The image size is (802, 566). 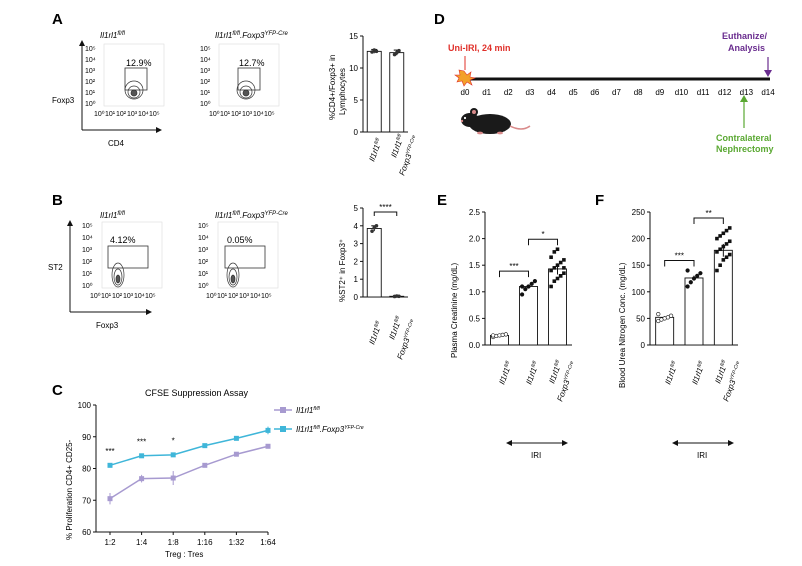 What do you see at coordinates (57, 19) in the screenshot?
I see `panel-label-a: A` at bounding box center [57, 19].